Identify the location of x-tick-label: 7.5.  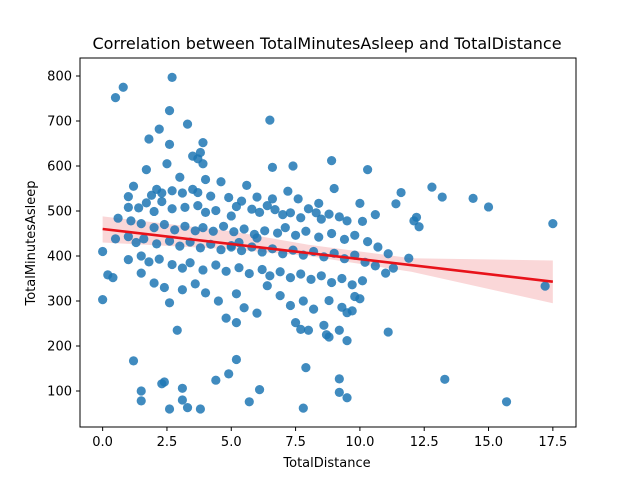
(295, 442).